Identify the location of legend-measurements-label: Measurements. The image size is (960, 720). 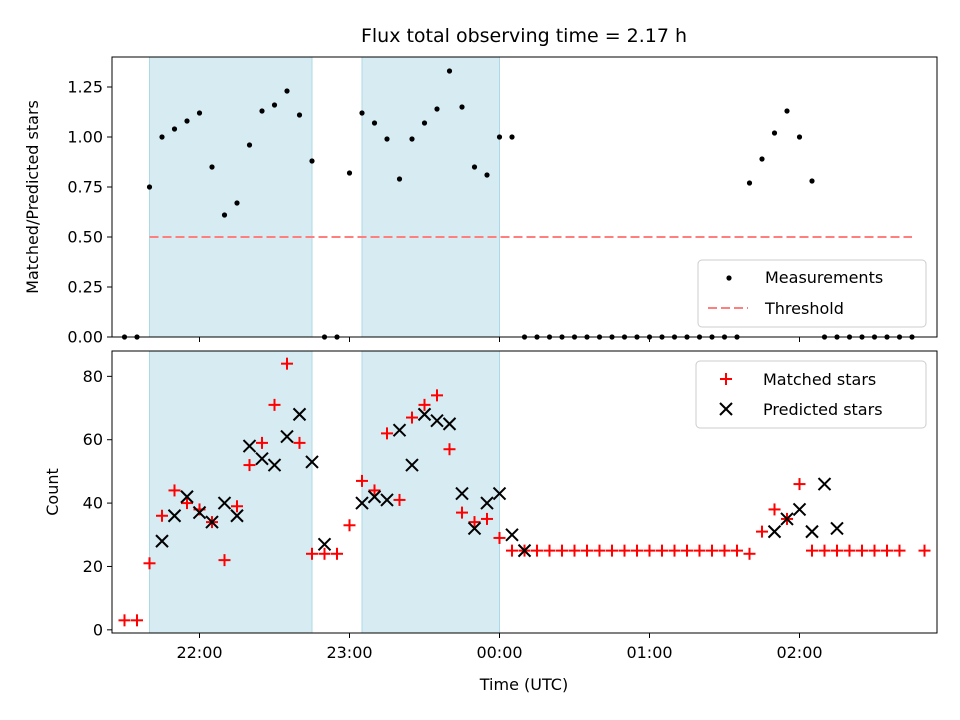
(824, 277).